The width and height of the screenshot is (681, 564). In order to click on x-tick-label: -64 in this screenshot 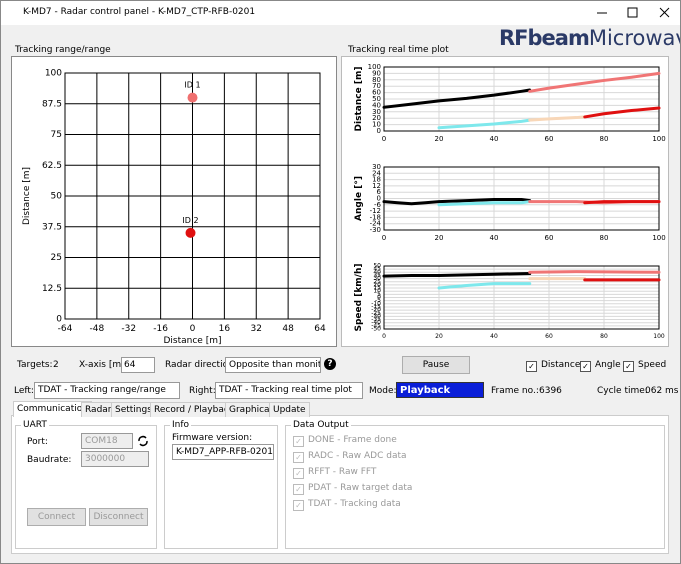, I will do `click(65, 329)`.